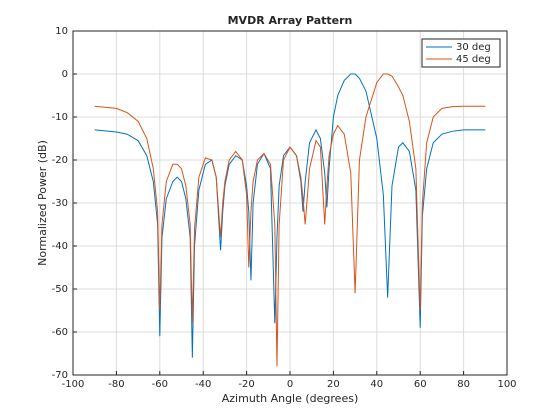 The width and height of the screenshot is (560, 420). Describe the element at coordinates (506, 384) in the screenshot. I see `x-tick-label: 100` at that location.